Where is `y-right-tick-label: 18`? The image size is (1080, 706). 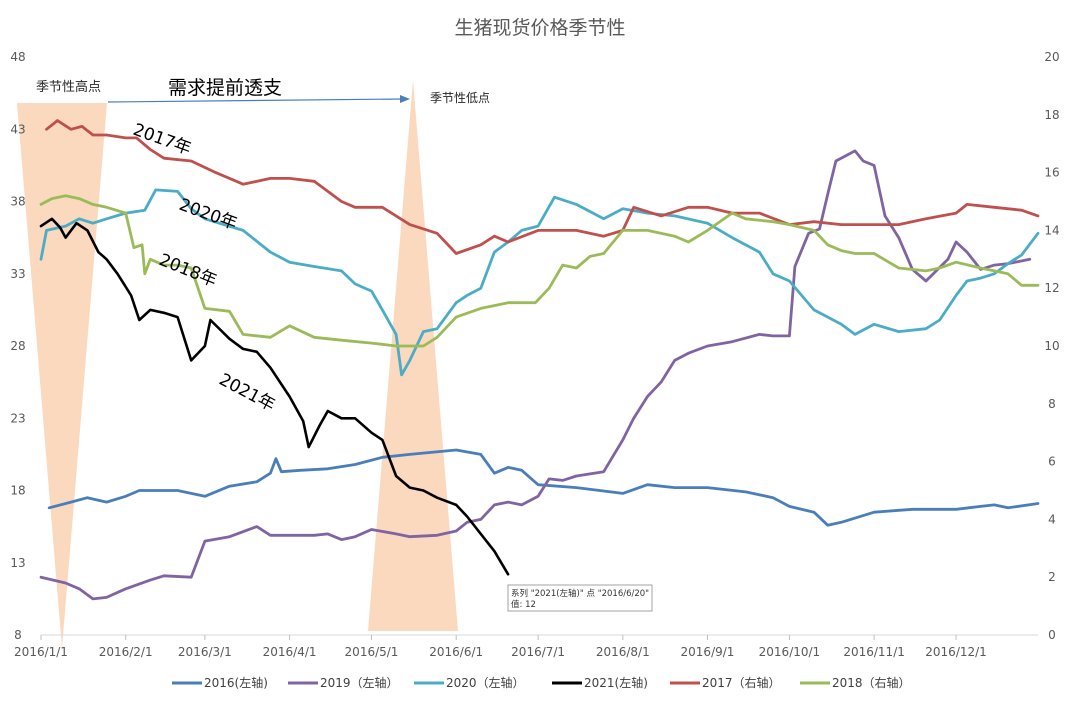
y-right-tick-label: 18 is located at coordinates (1051, 115).